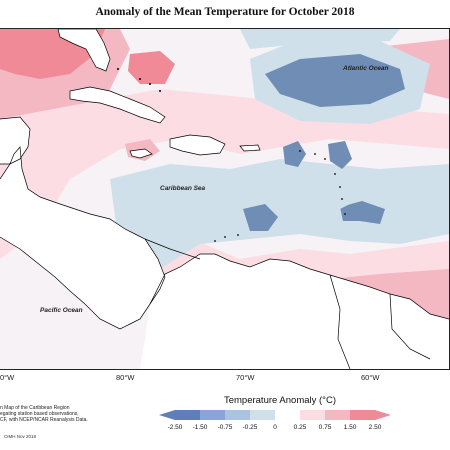 The image size is (450, 450). I want to click on land-puerto-rico, so click(250, 148).